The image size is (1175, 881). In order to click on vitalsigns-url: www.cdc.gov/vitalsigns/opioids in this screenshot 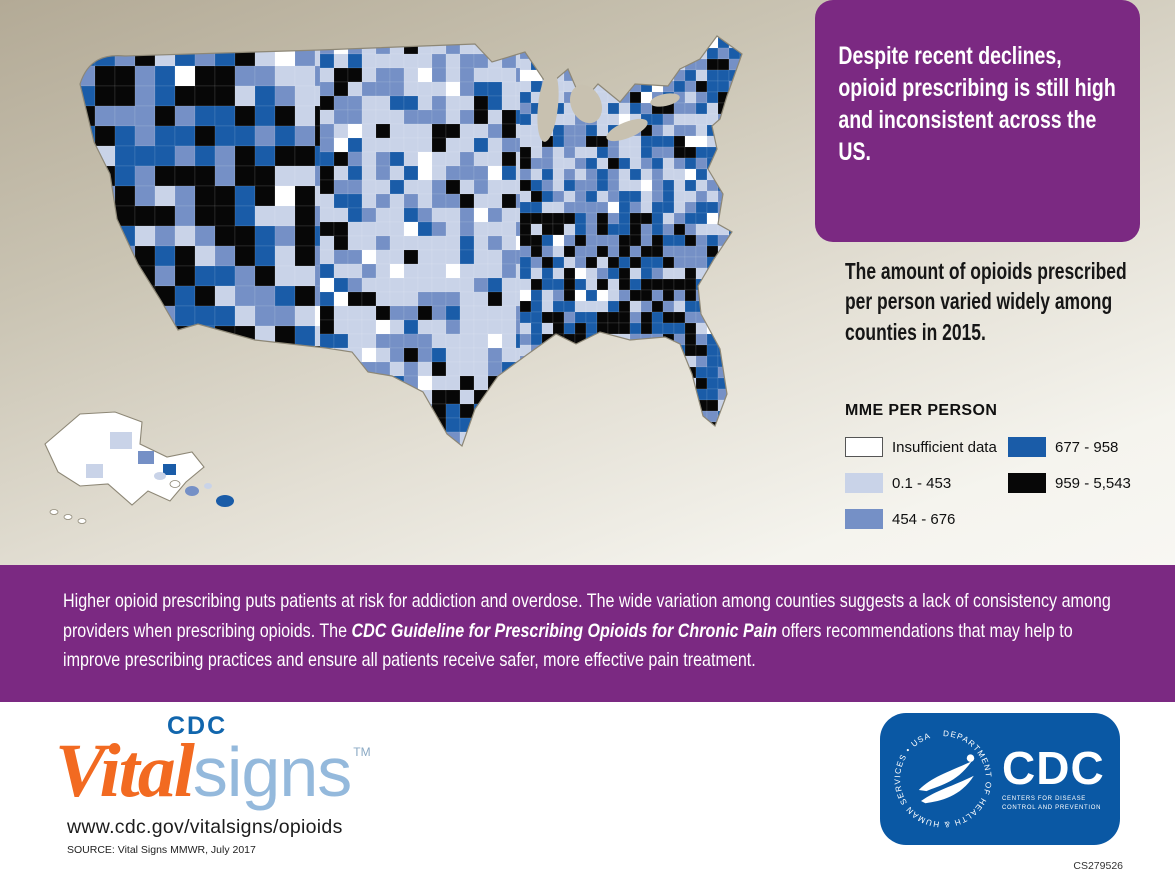, I will do `click(205, 827)`.